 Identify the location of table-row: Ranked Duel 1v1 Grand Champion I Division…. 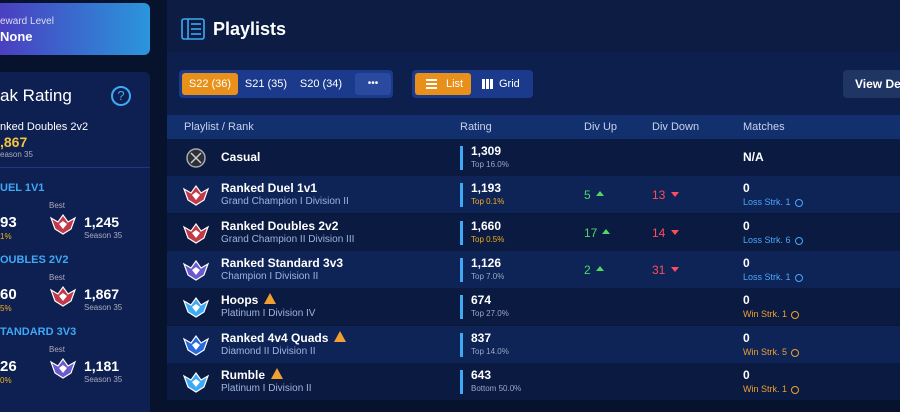
(533, 195).